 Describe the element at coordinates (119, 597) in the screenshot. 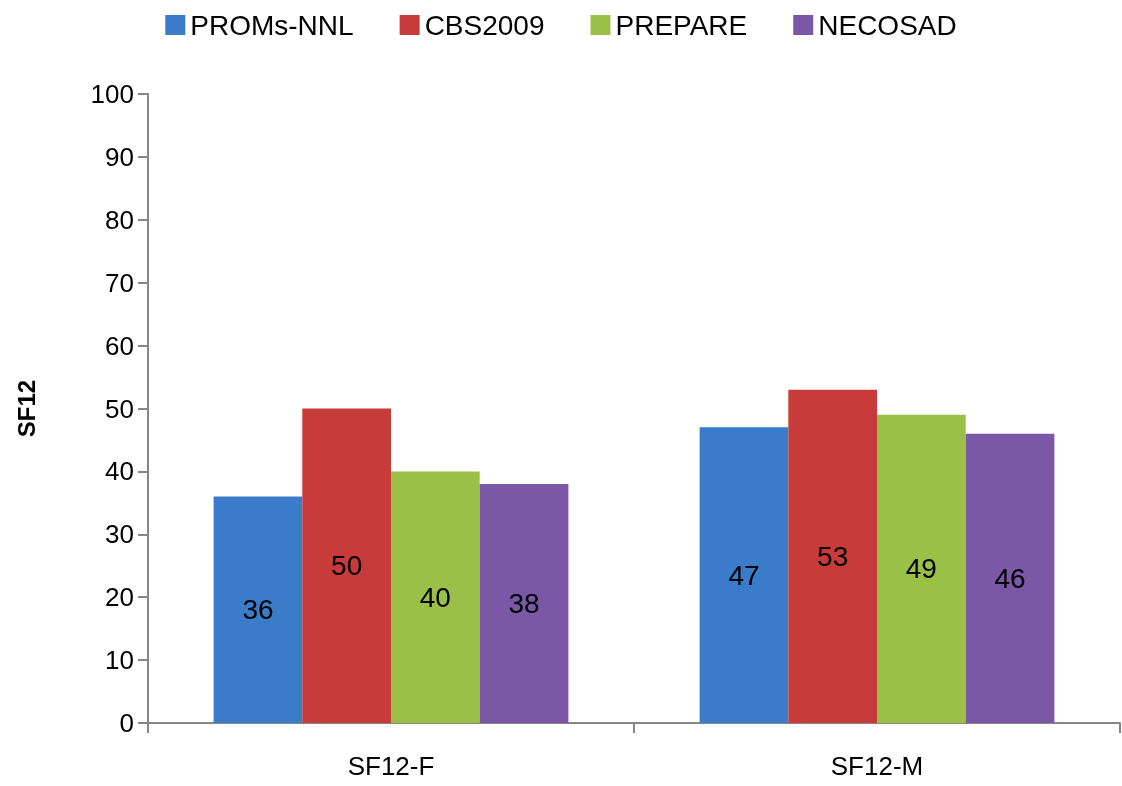

I see `y-tick-label: 20` at that location.